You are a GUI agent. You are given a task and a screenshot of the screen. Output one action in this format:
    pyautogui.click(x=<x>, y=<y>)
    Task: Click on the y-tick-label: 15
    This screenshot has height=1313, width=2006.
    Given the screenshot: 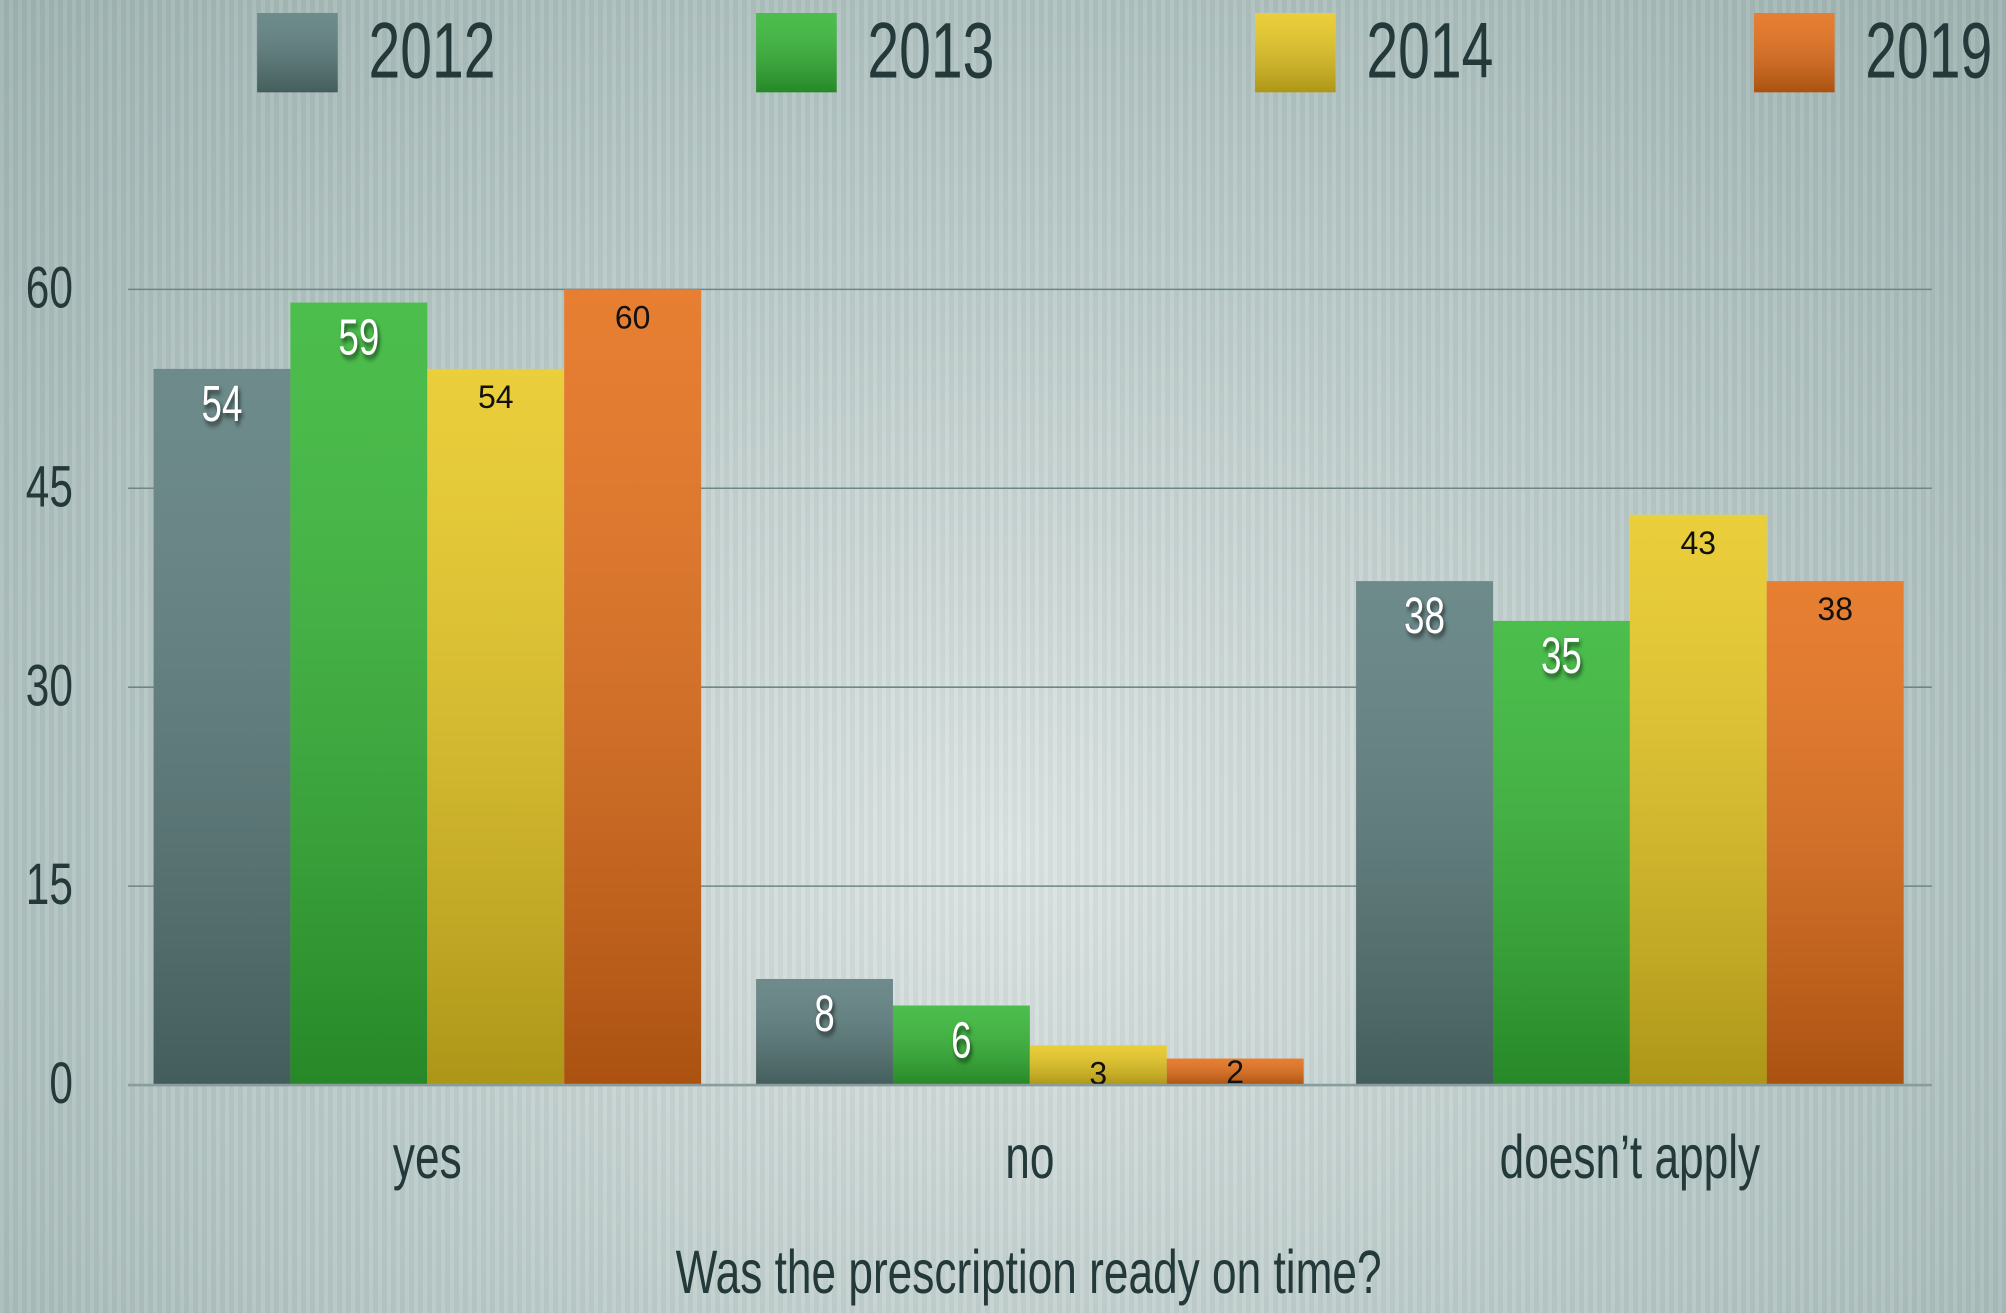 What is the action you would take?
    pyautogui.click(x=49, y=883)
    